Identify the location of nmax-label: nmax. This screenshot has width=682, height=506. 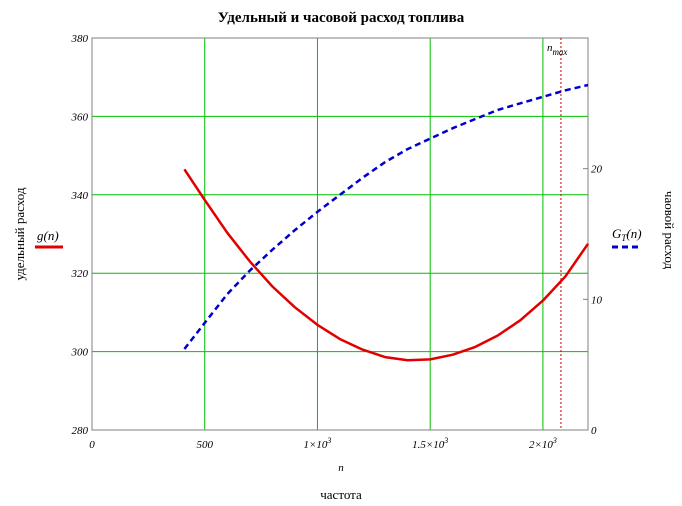
(557, 49).